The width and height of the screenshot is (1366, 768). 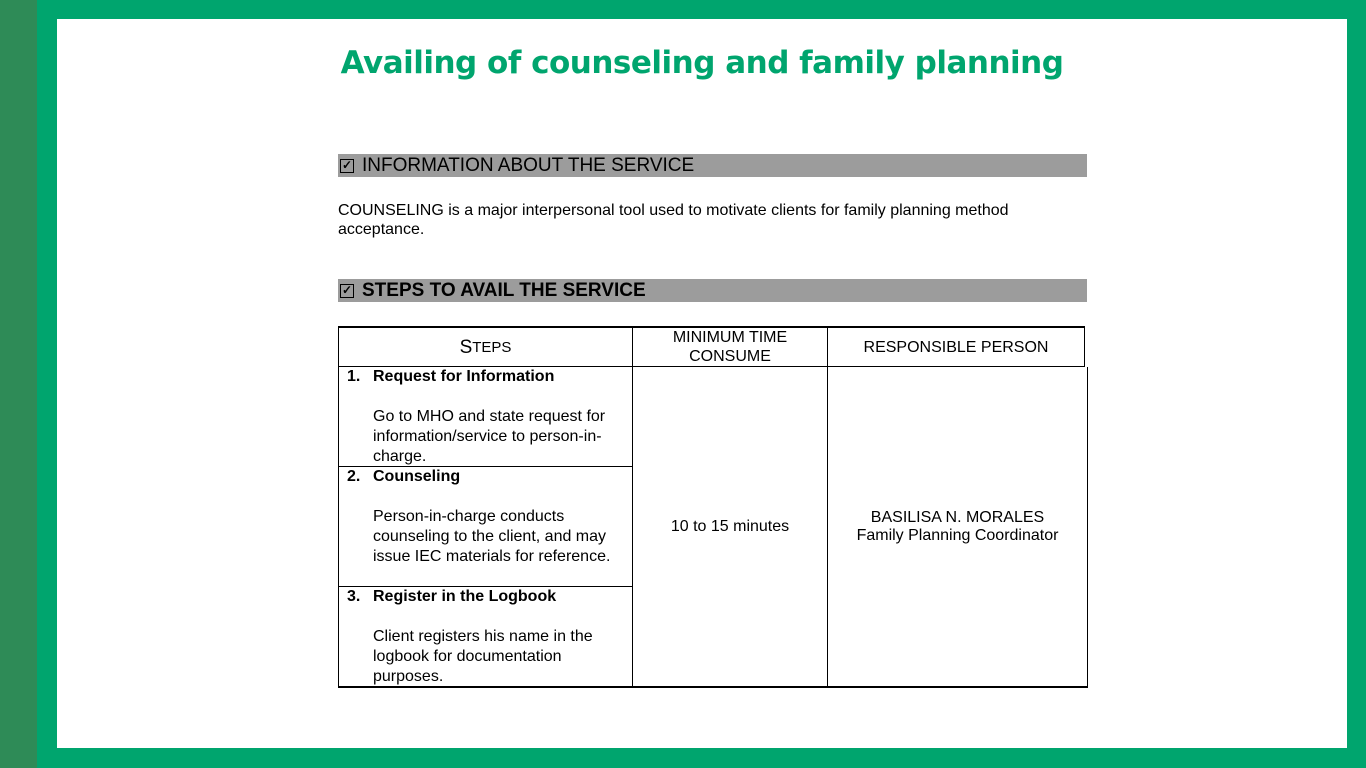 I want to click on step-number: 3., so click(x=354, y=596).